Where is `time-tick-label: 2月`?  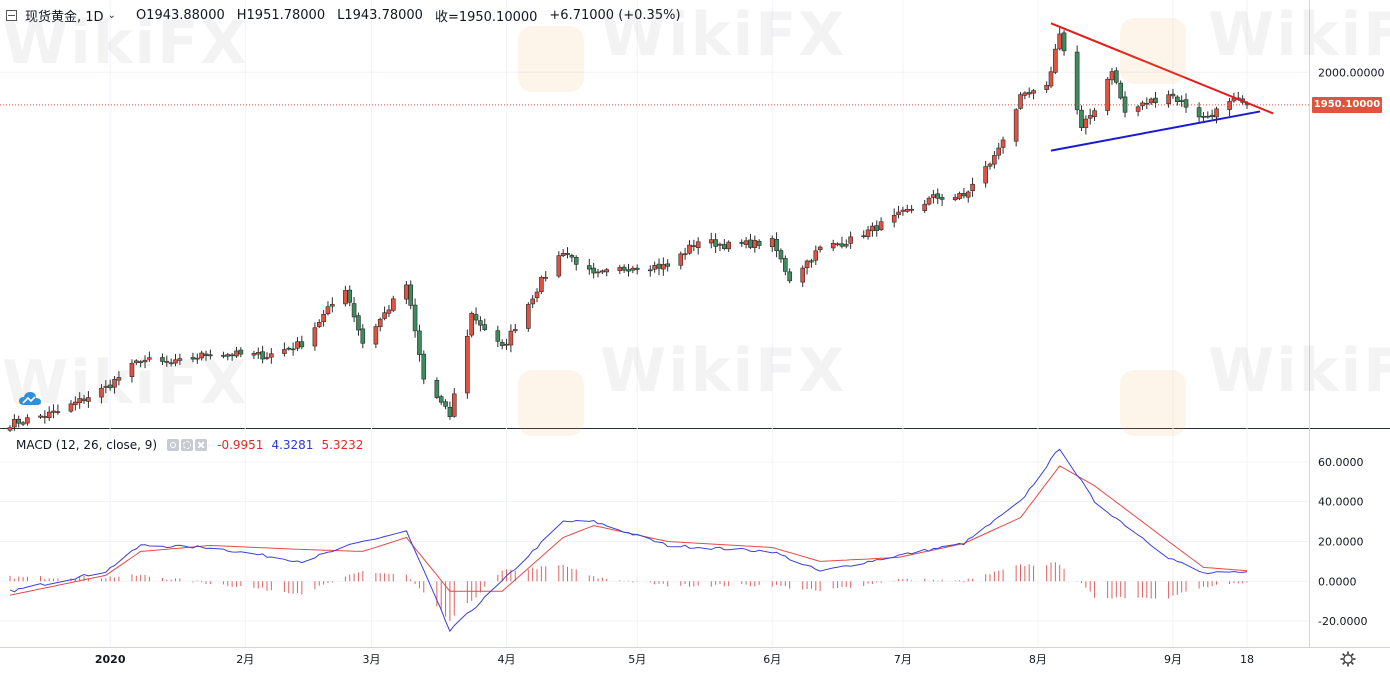
time-tick-label: 2月 is located at coordinates (245, 659).